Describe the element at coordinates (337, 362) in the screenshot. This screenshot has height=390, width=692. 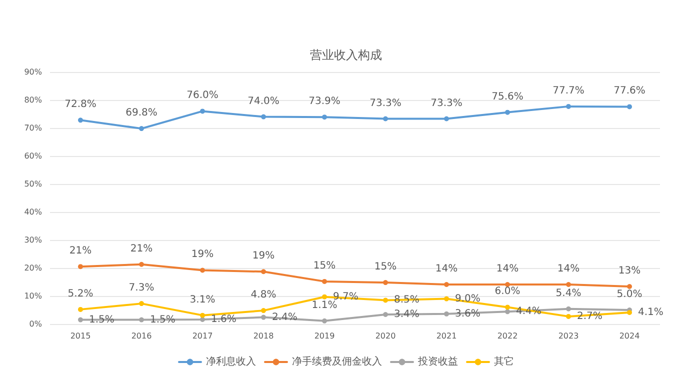
I see `legend-label: 净手续费及佣金收入` at that location.